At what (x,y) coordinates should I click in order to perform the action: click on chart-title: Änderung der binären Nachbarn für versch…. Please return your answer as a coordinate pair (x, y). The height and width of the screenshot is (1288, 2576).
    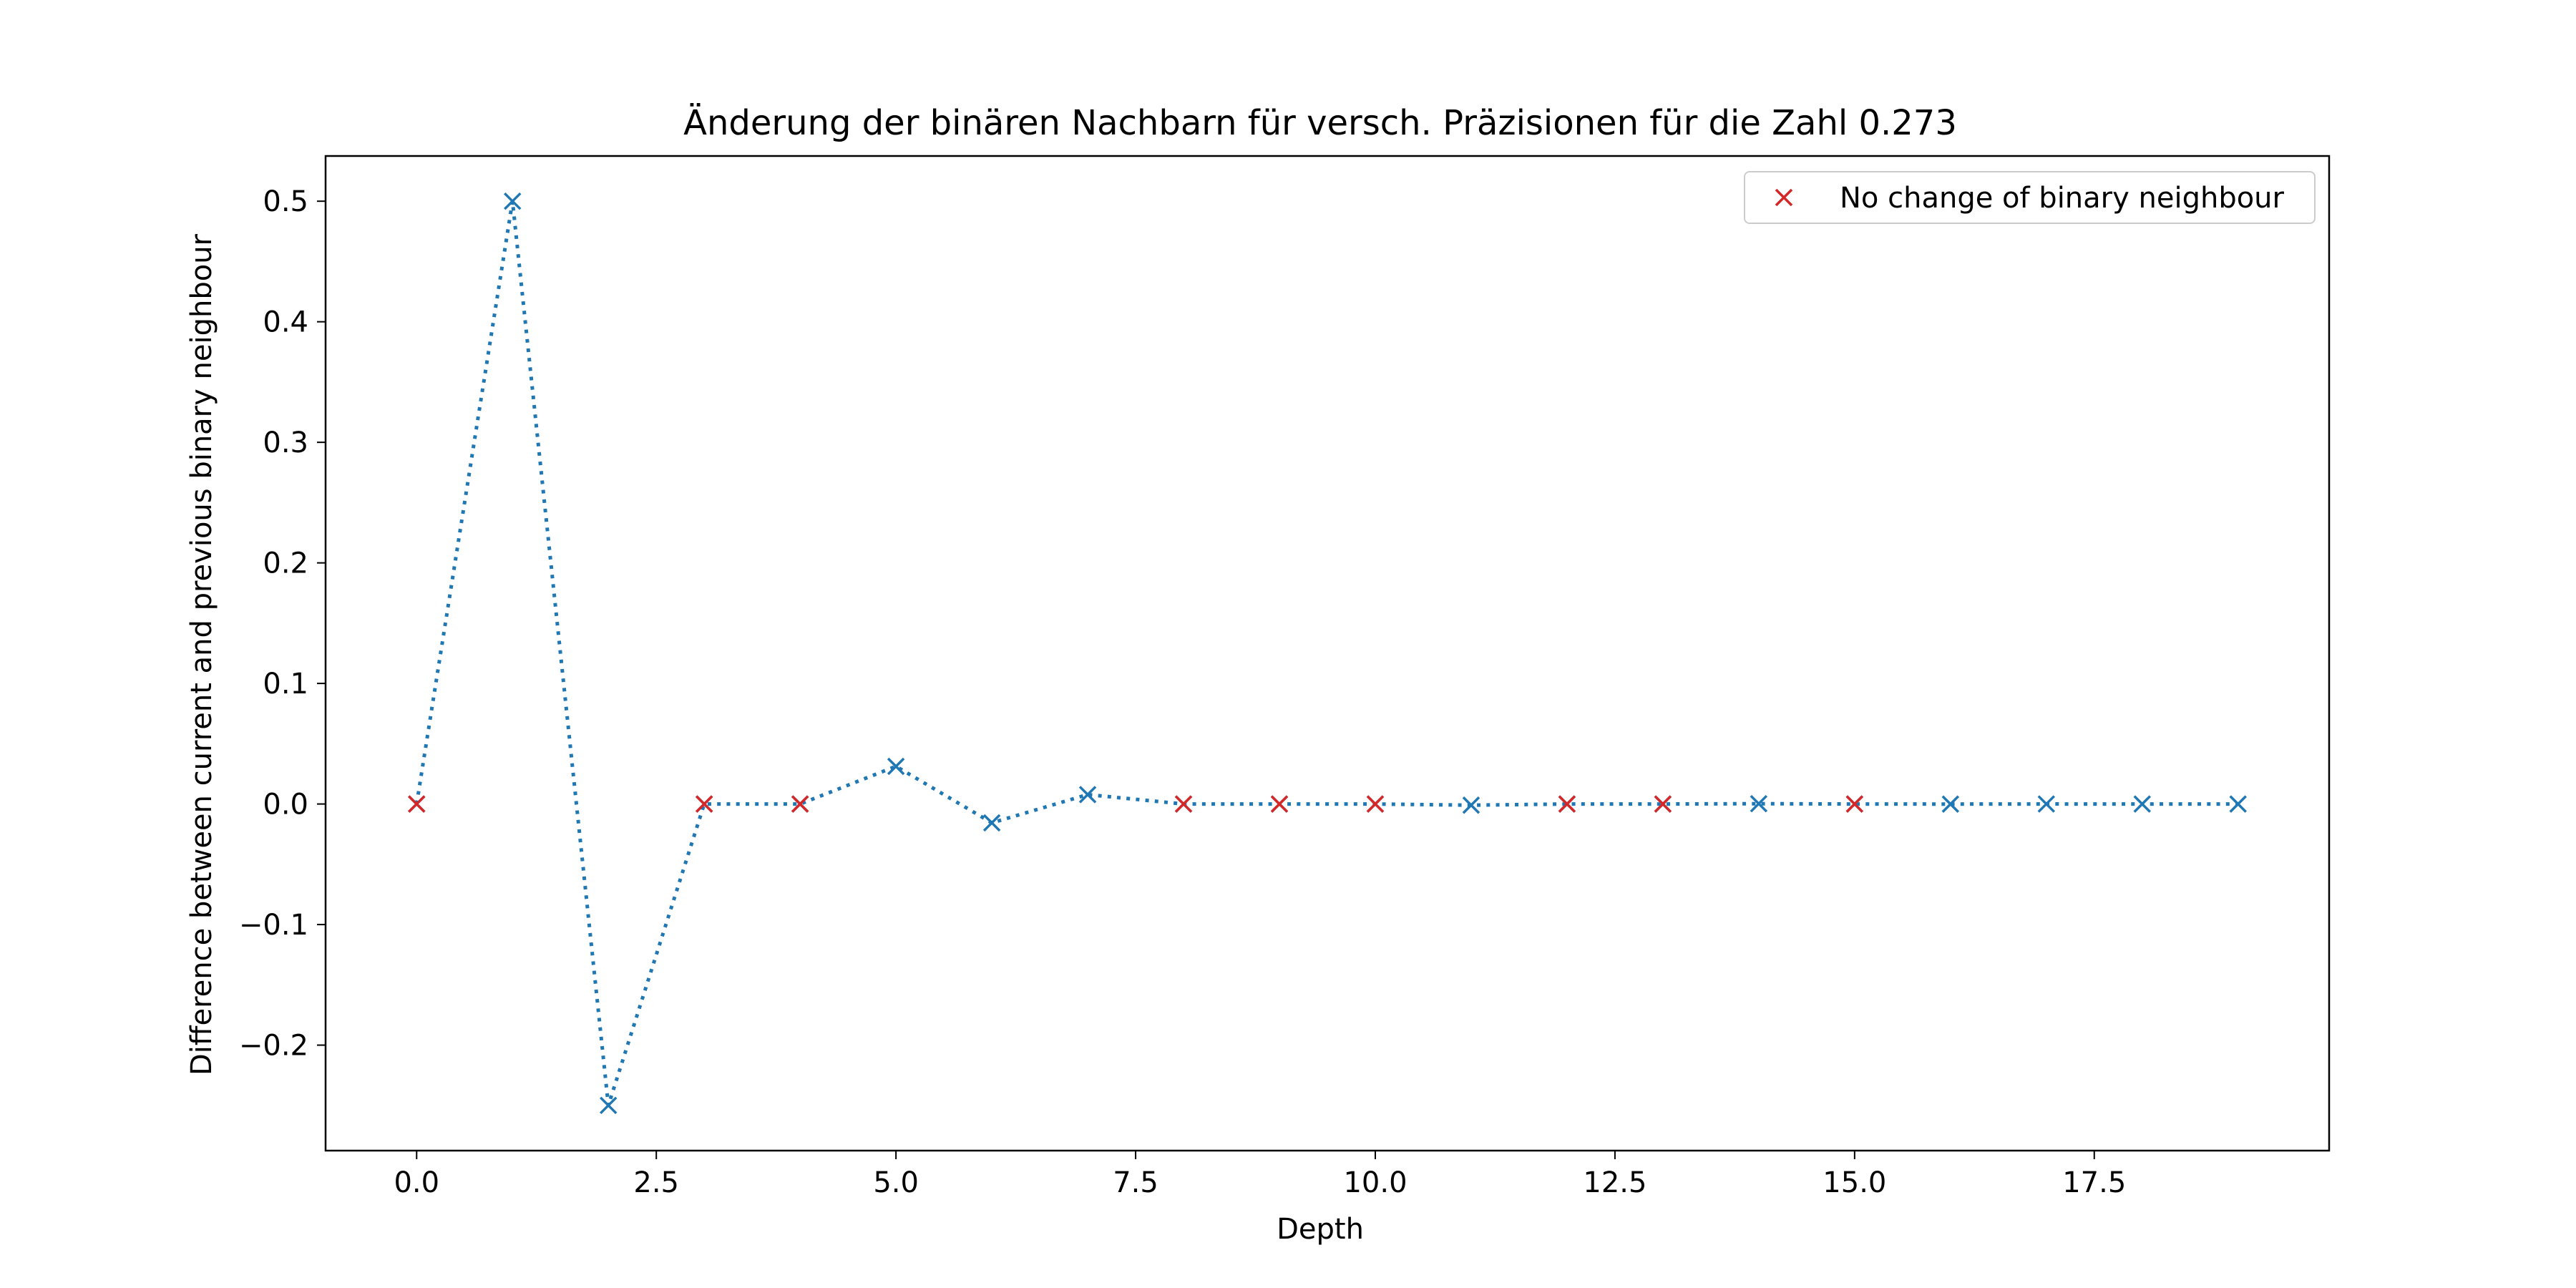
    Looking at the image, I should click on (1320, 123).